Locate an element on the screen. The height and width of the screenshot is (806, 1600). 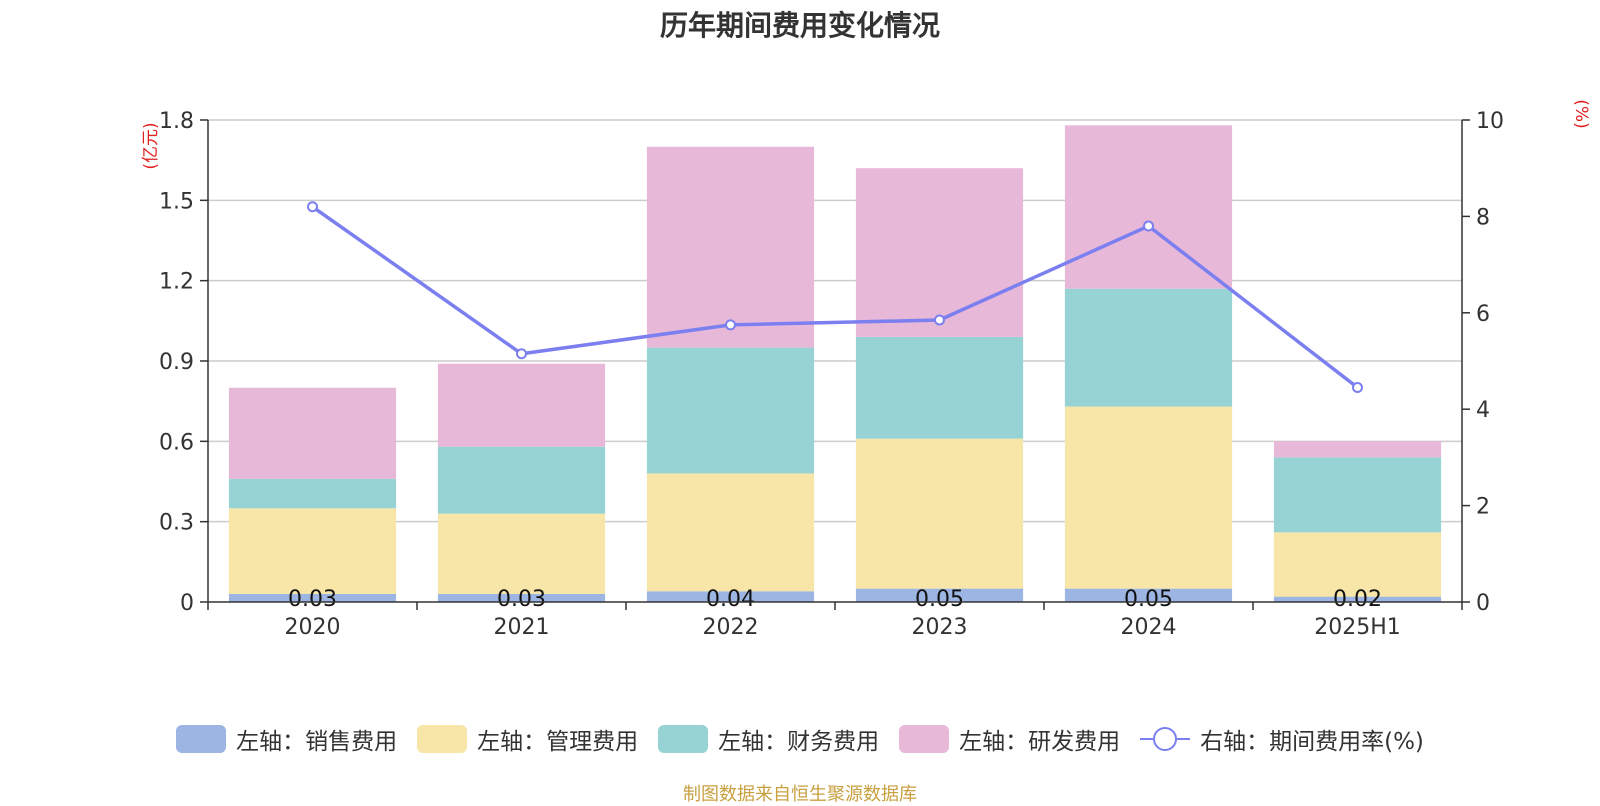
left-tick-label: 0.6 is located at coordinates (176, 442).